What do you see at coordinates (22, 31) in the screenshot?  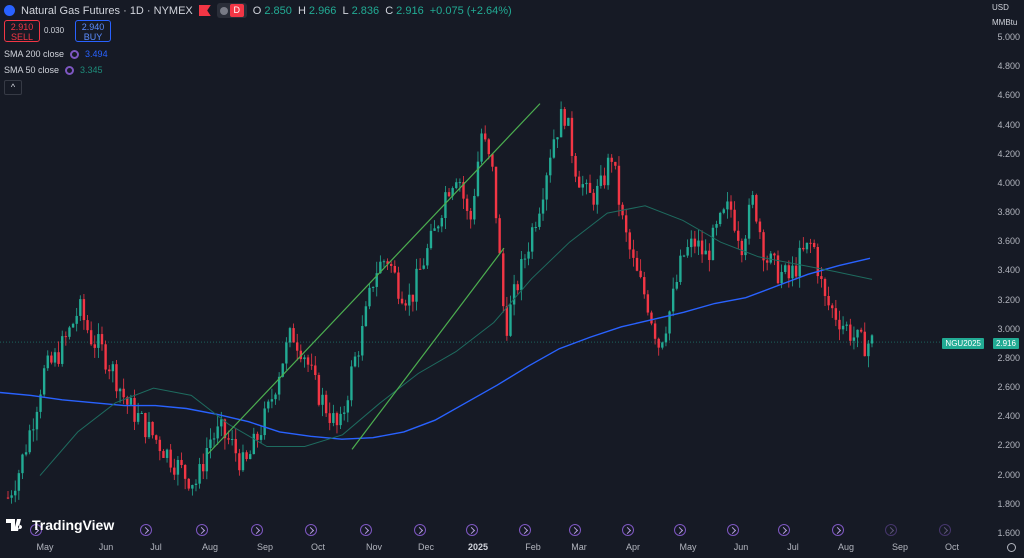 I see `sell-button: 2.910 SELL` at bounding box center [22, 31].